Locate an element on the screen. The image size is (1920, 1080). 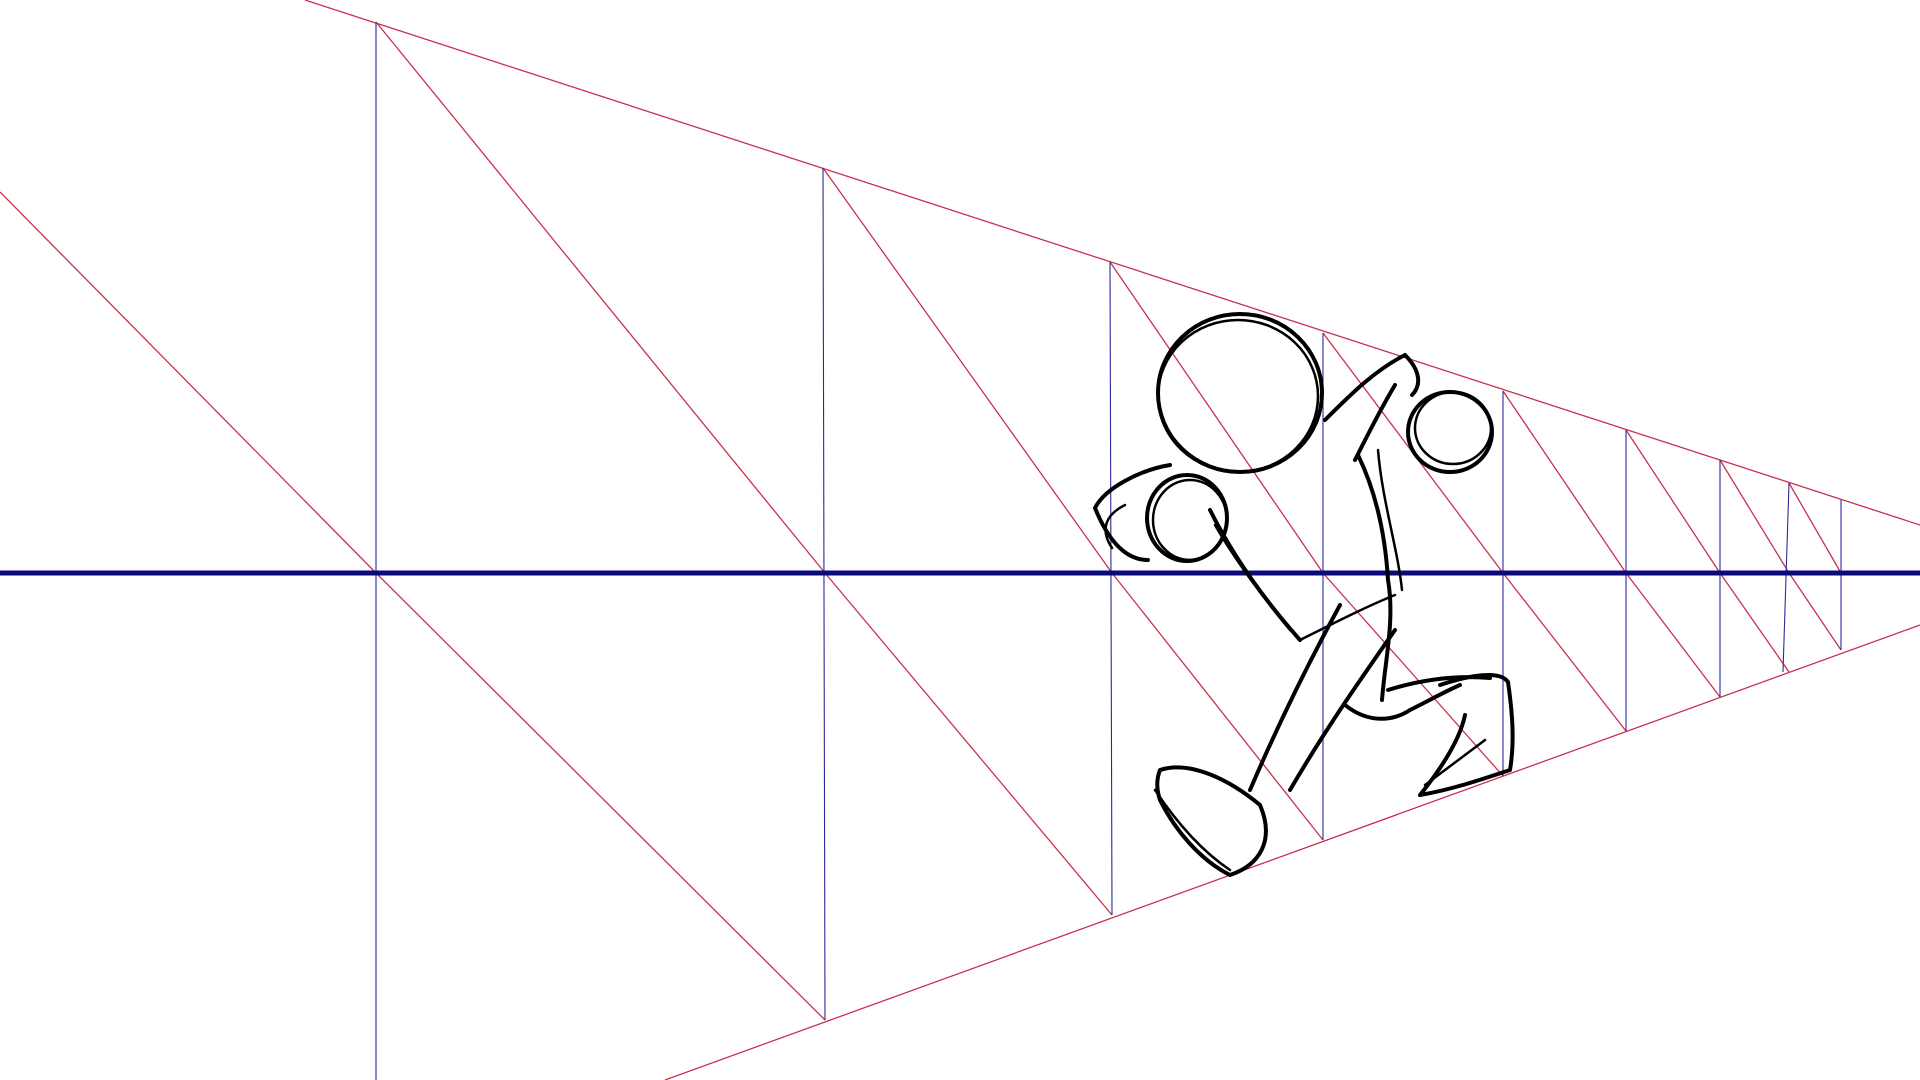
sketch-hip is located at coordinates (1347, 617).